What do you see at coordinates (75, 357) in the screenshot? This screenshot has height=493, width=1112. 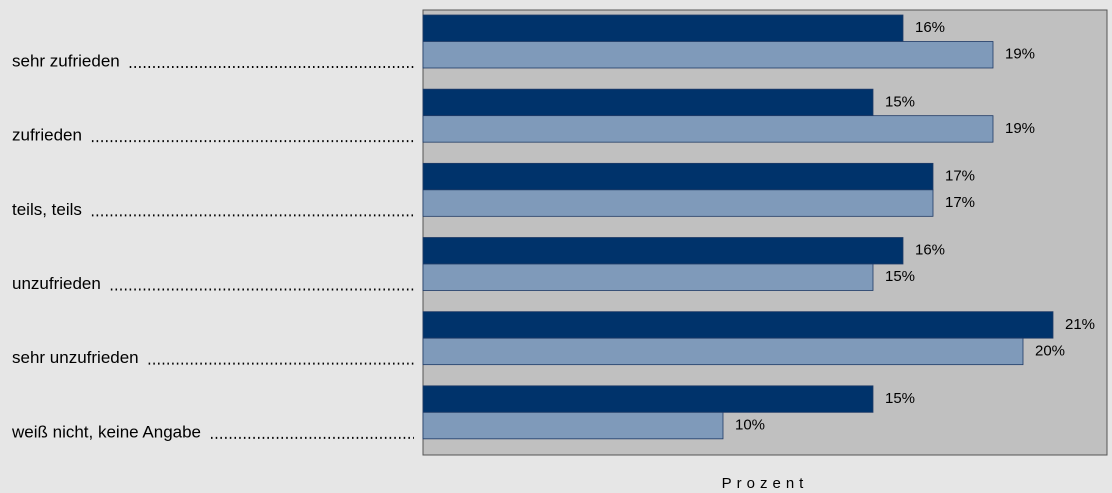 I see `category-label: sehr unzufrieden` at bounding box center [75, 357].